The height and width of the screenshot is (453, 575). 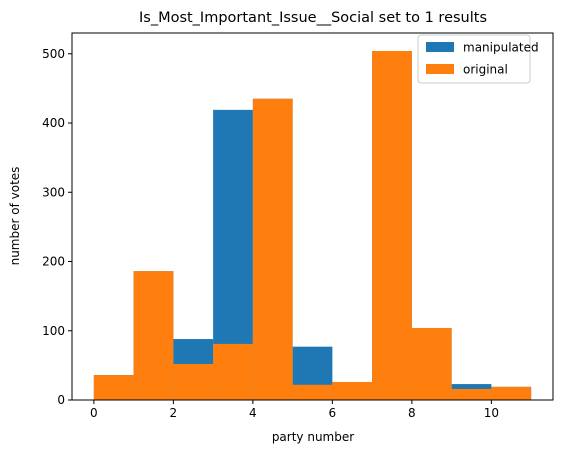 What do you see at coordinates (61, 400) in the screenshot?
I see `y-tick-label: 0` at bounding box center [61, 400].